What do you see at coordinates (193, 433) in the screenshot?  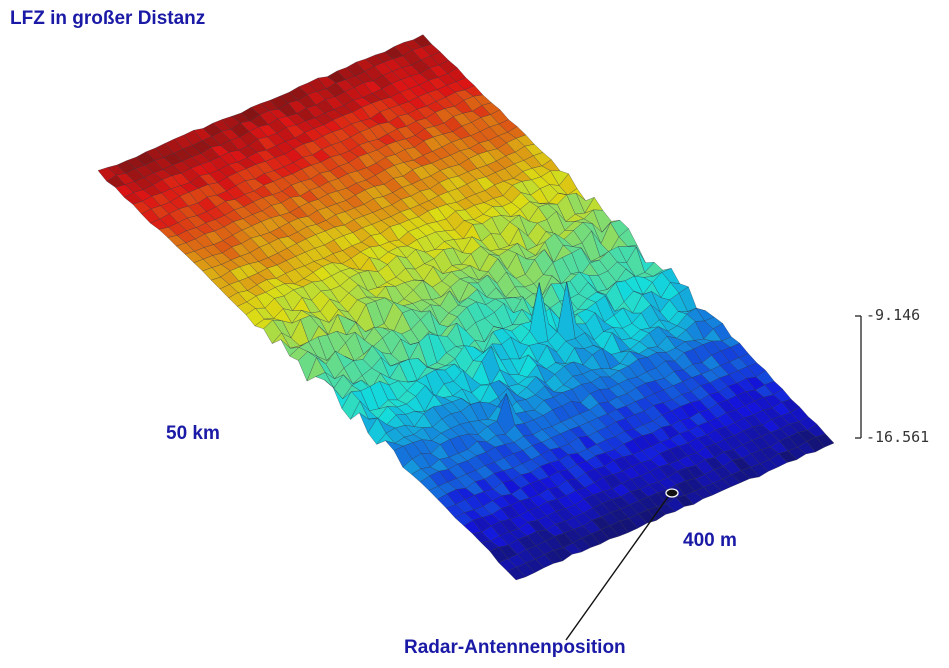 I see `x-extent-label: 50 km` at bounding box center [193, 433].